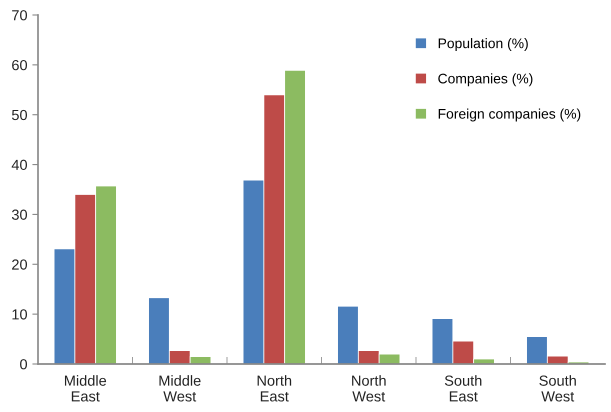 The width and height of the screenshot is (611, 412). Describe the element at coordinates (509, 115) in the screenshot. I see `legend-label: Foreign companies (%)` at that location.